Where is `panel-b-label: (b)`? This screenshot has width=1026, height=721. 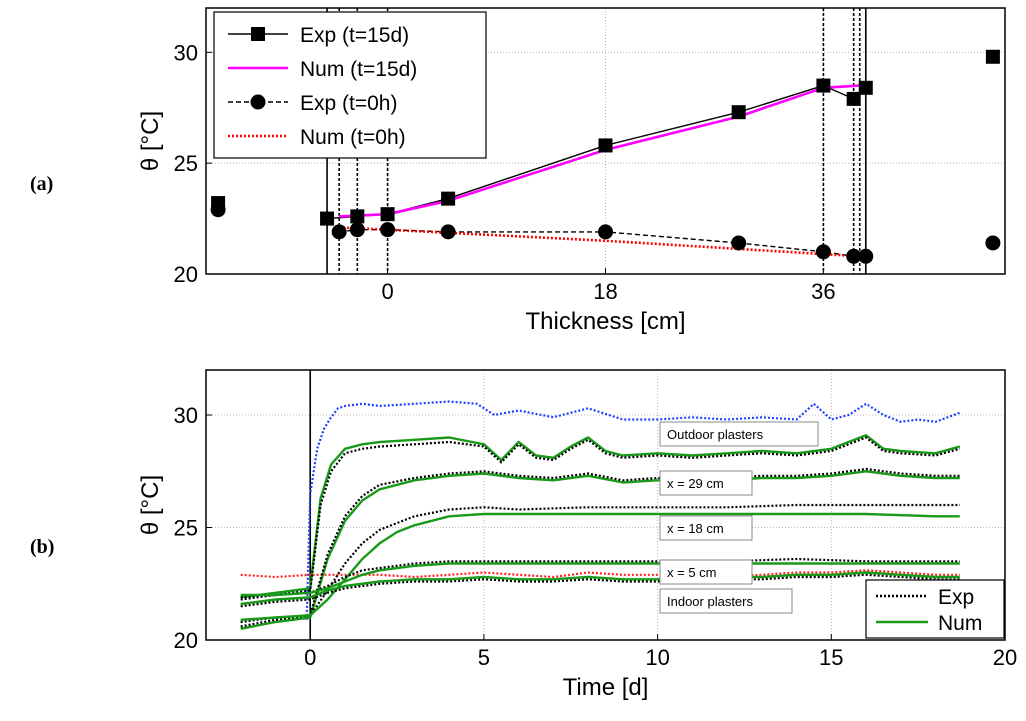 panel-b-label: (b) is located at coordinates (42, 547).